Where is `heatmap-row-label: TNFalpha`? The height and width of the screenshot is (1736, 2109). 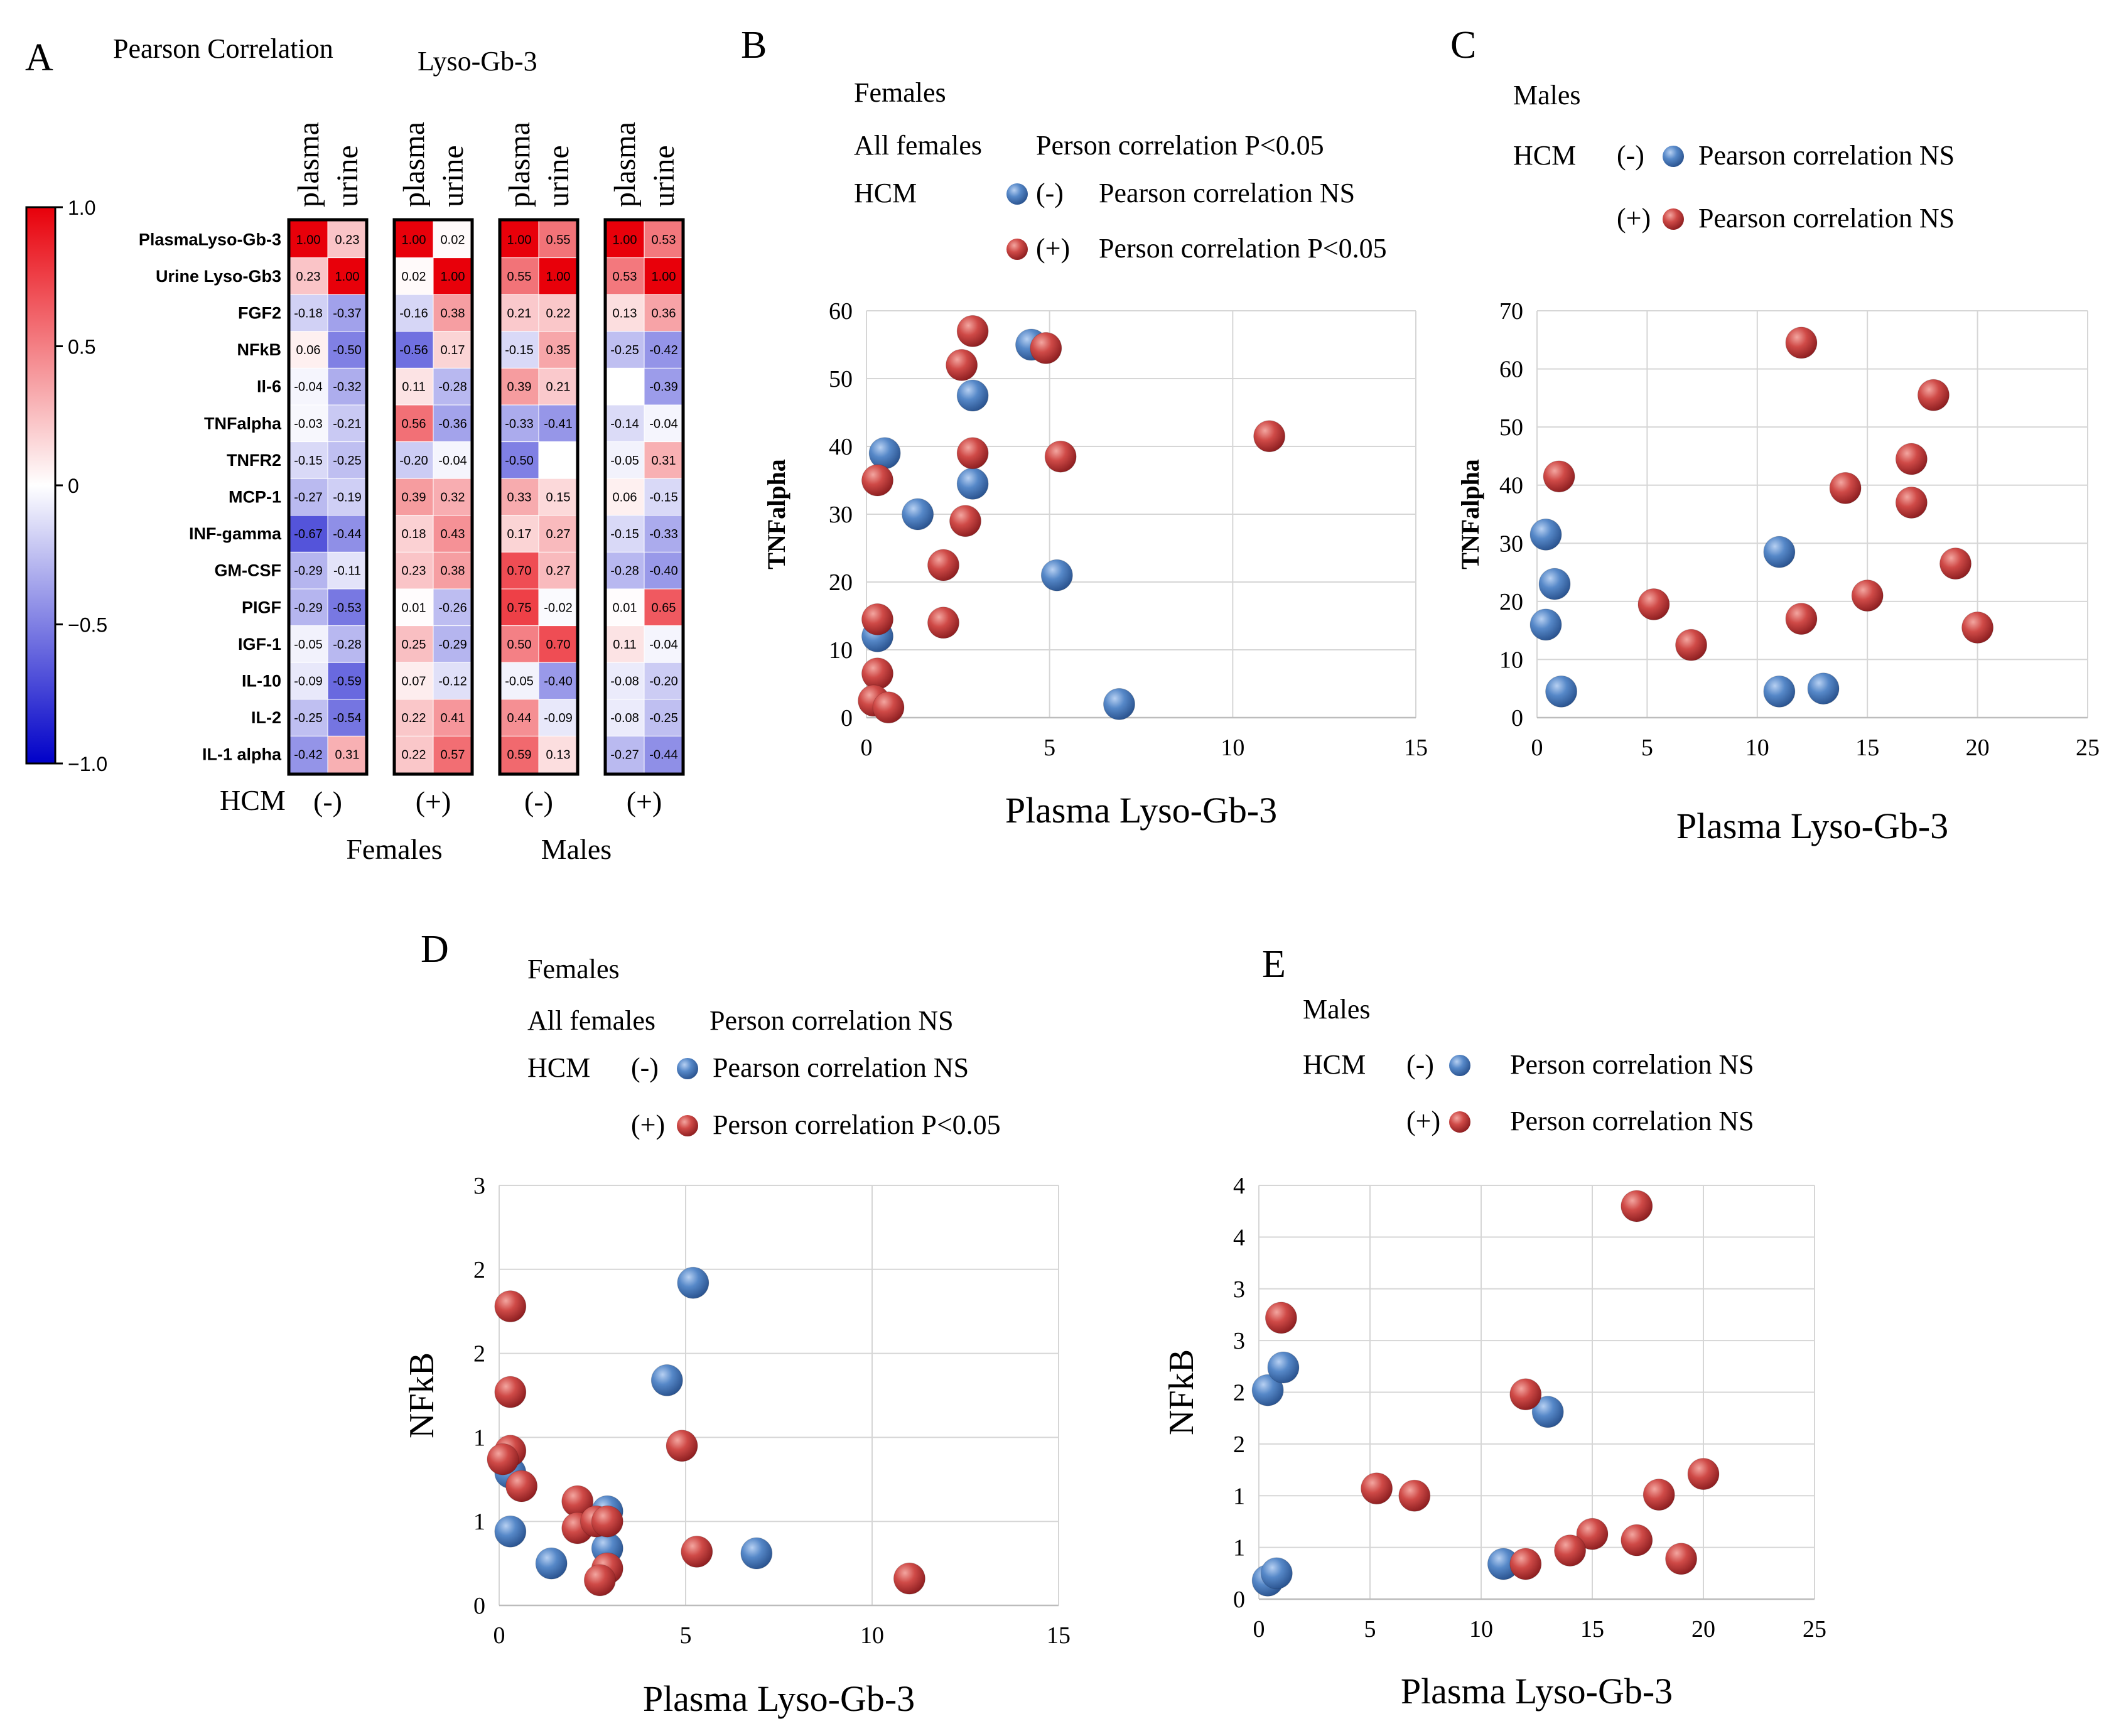 heatmap-row-label: TNFalpha is located at coordinates (243, 424).